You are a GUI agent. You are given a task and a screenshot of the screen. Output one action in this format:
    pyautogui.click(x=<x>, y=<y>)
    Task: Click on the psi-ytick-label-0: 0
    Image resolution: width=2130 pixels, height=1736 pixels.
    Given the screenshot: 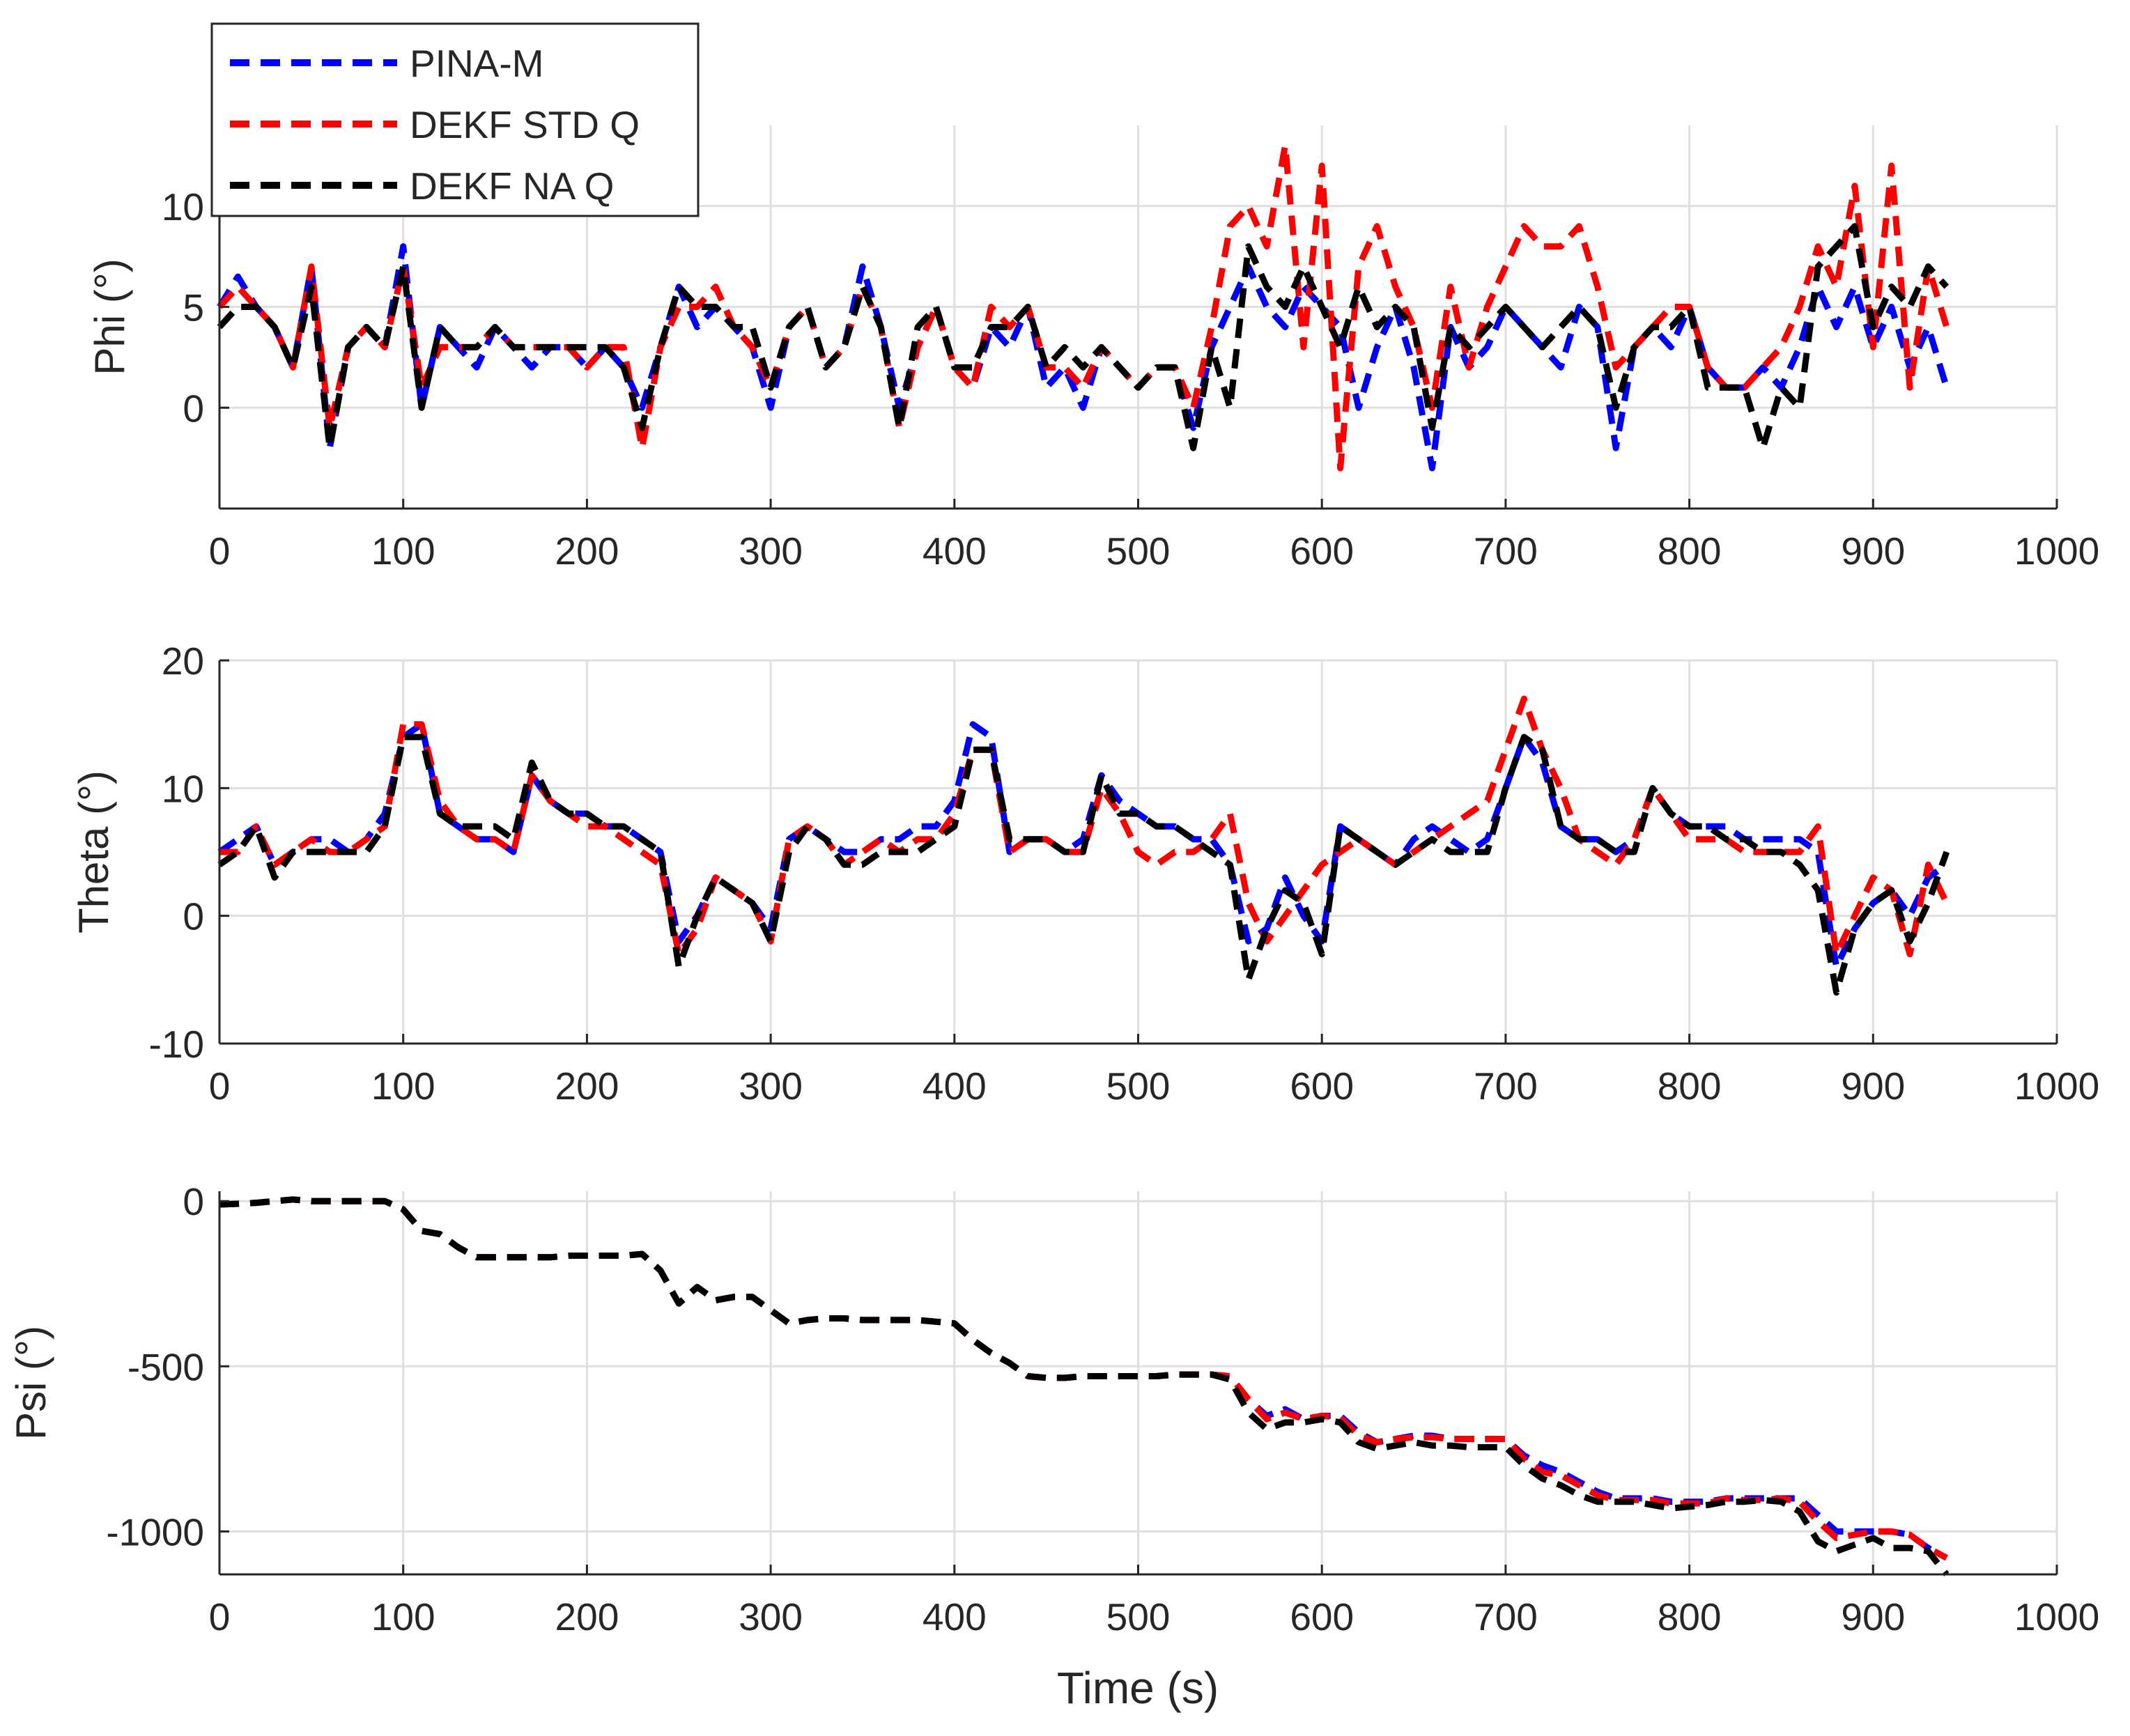 What is the action you would take?
    pyautogui.click(x=193, y=1201)
    